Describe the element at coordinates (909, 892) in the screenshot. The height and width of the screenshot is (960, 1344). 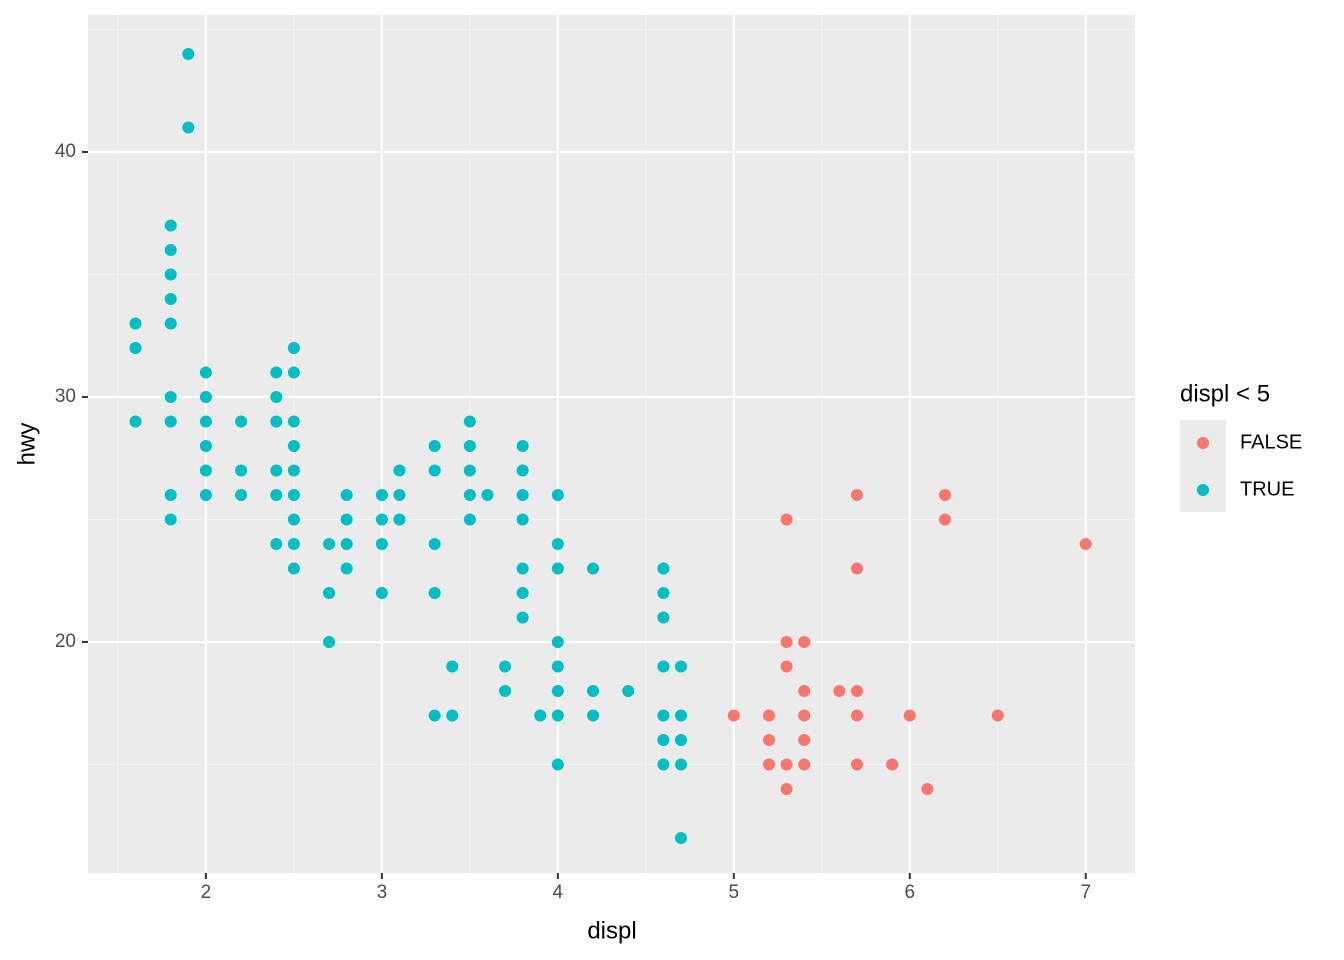
I see `x-tick-label: 6` at that location.